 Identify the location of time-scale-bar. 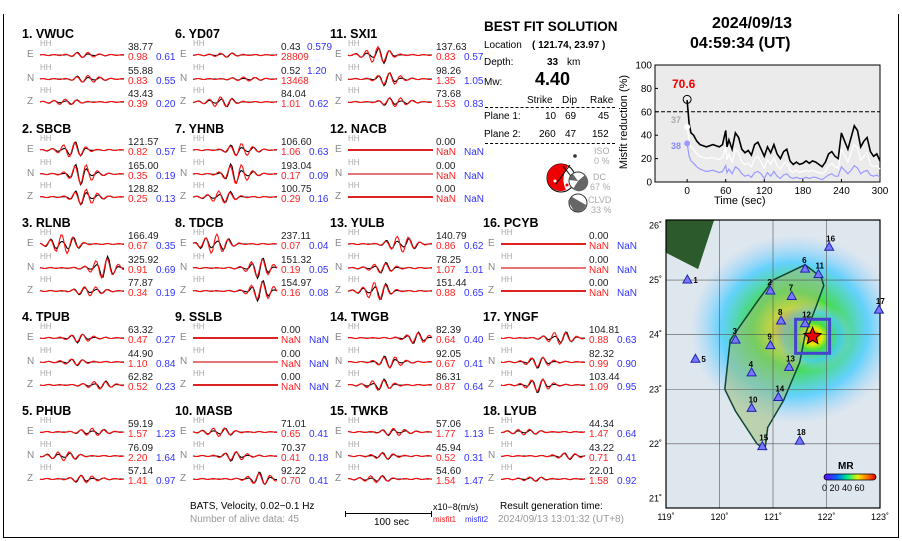
(388, 514).